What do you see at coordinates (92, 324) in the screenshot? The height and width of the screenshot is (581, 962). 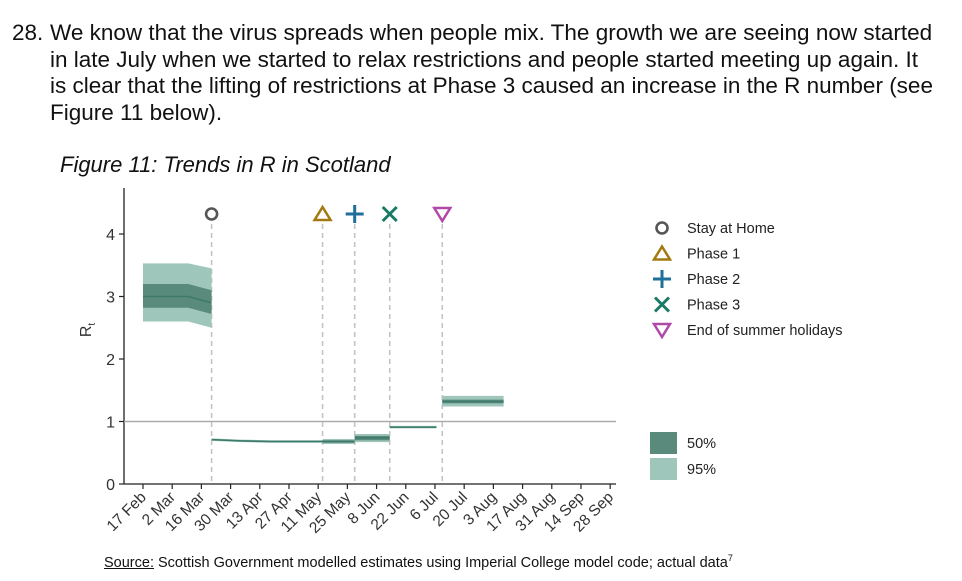 I see `y-axis-label-subscript: t` at bounding box center [92, 324].